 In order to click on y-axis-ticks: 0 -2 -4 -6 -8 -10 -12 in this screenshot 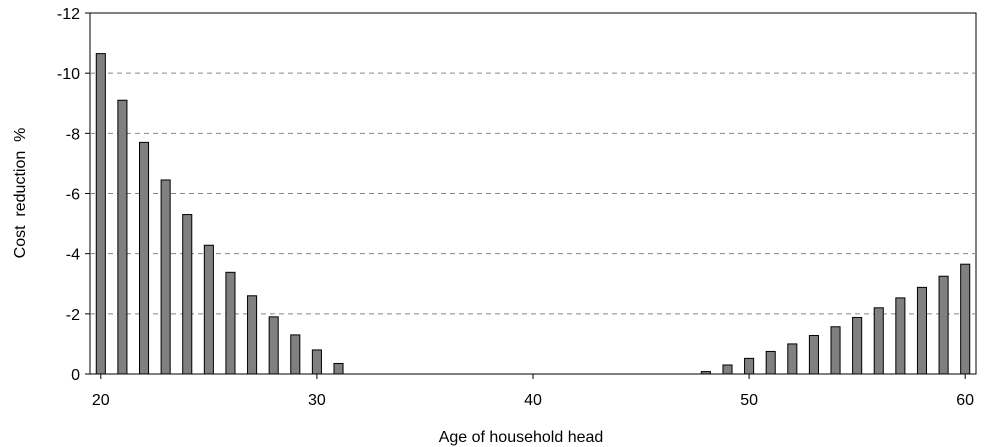, I will do `click(73, 195)`.